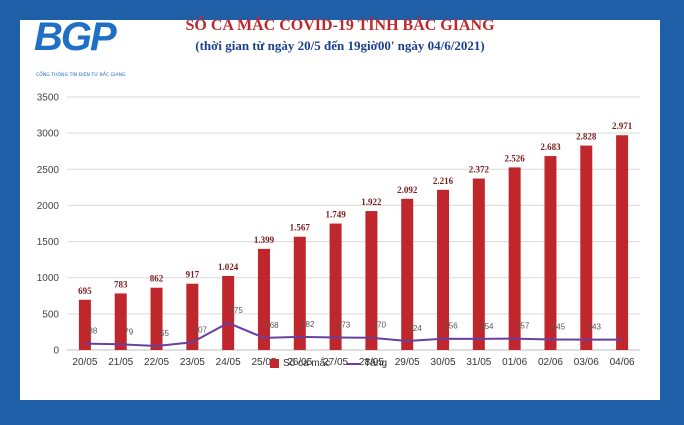  What do you see at coordinates (121, 284) in the screenshot?
I see `bar-value-label: 783` at bounding box center [121, 284].